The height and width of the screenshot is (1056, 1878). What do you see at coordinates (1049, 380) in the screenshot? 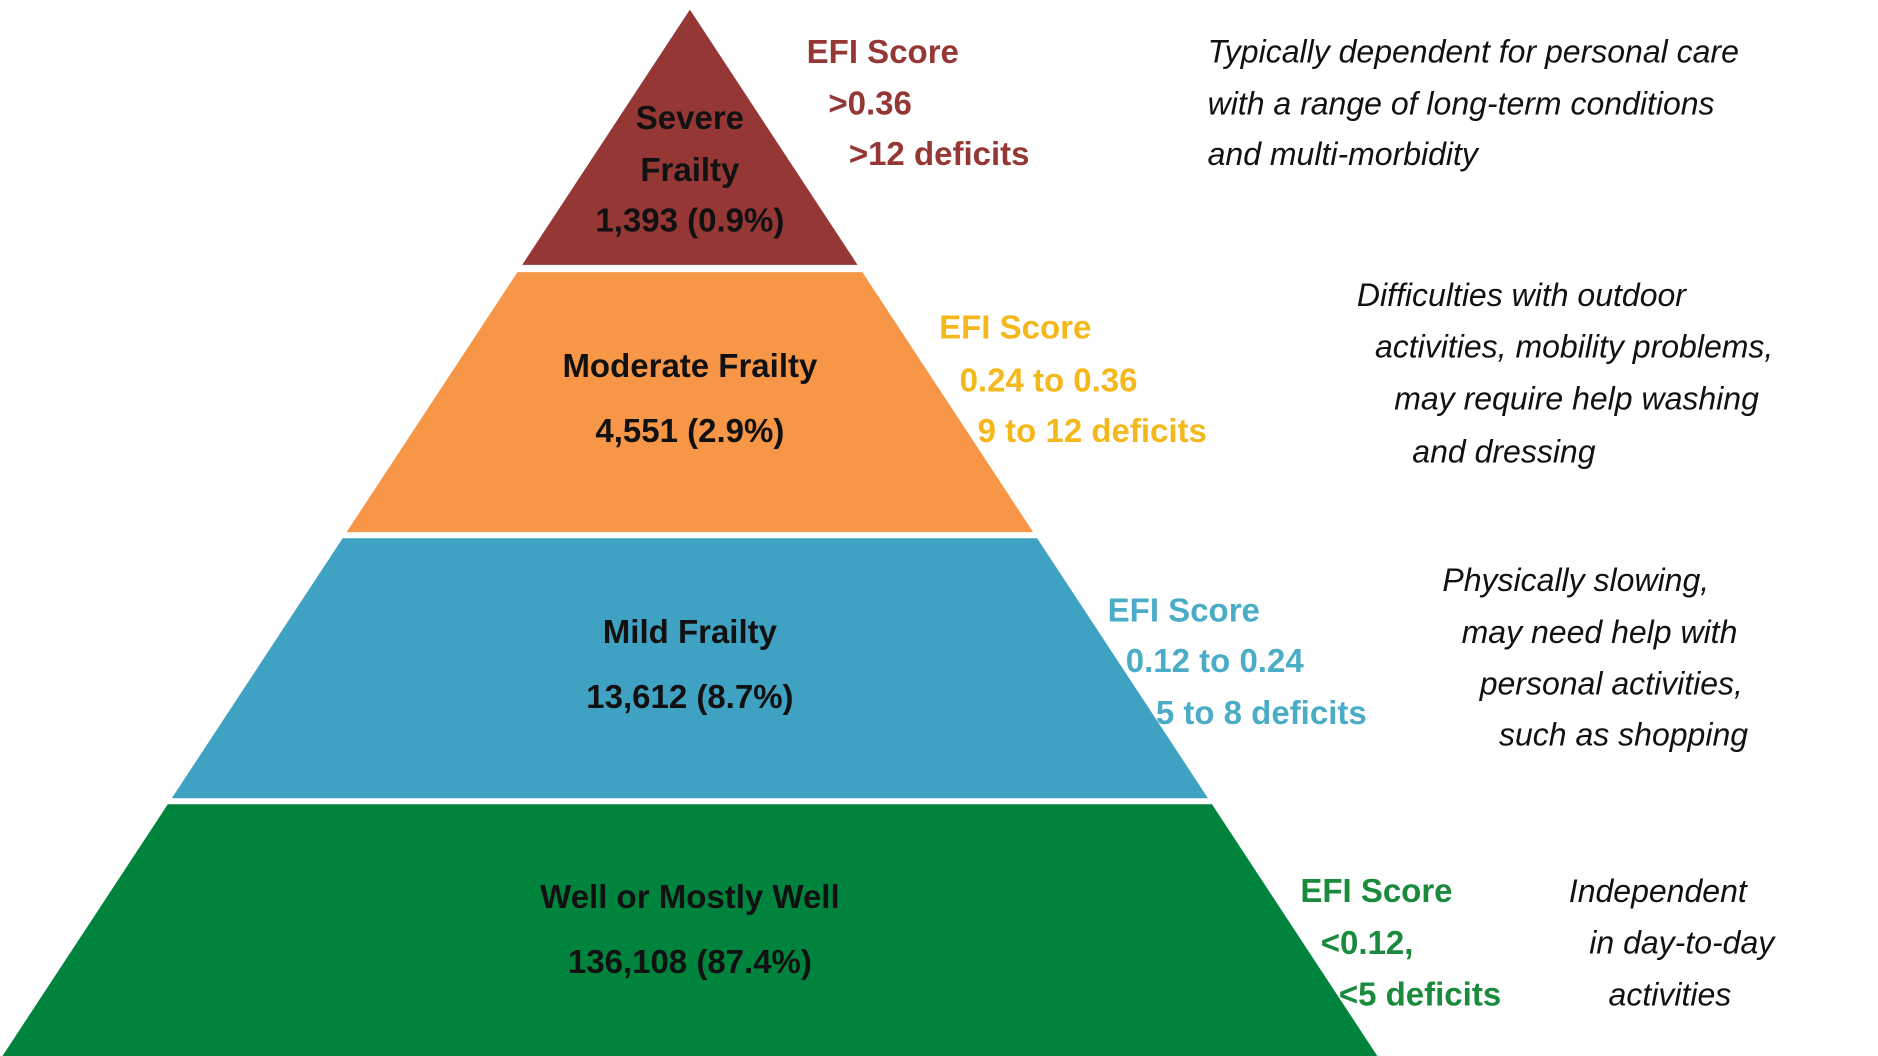
I see `efi-score: 0.24 to 0.36` at bounding box center [1049, 380].